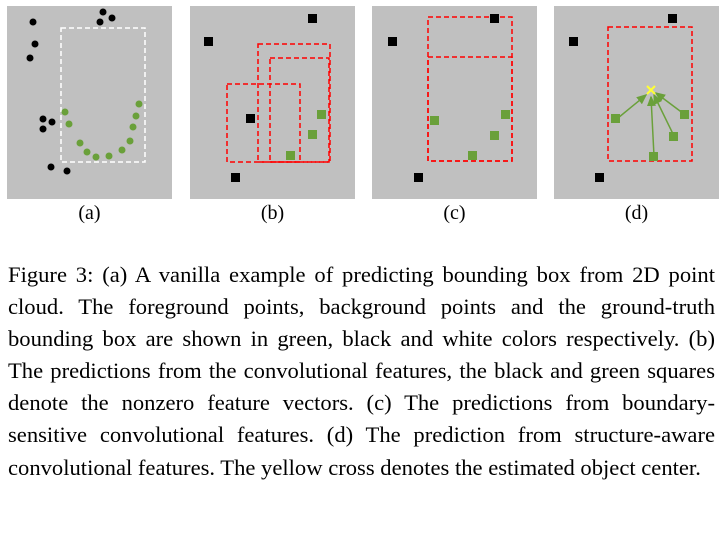 This screenshot has width=721, height=553. I want to click on panel-d-plot, so click(631, 98).